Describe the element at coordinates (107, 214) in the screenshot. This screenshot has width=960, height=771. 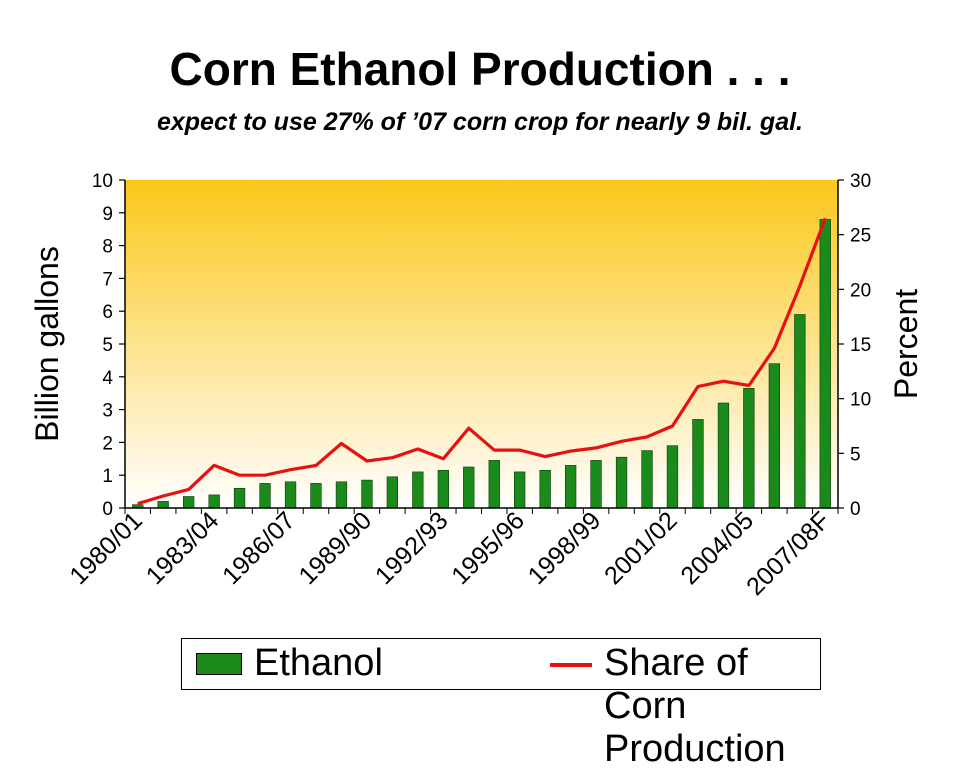
I see `y-tick-label-9: 9` at that location.